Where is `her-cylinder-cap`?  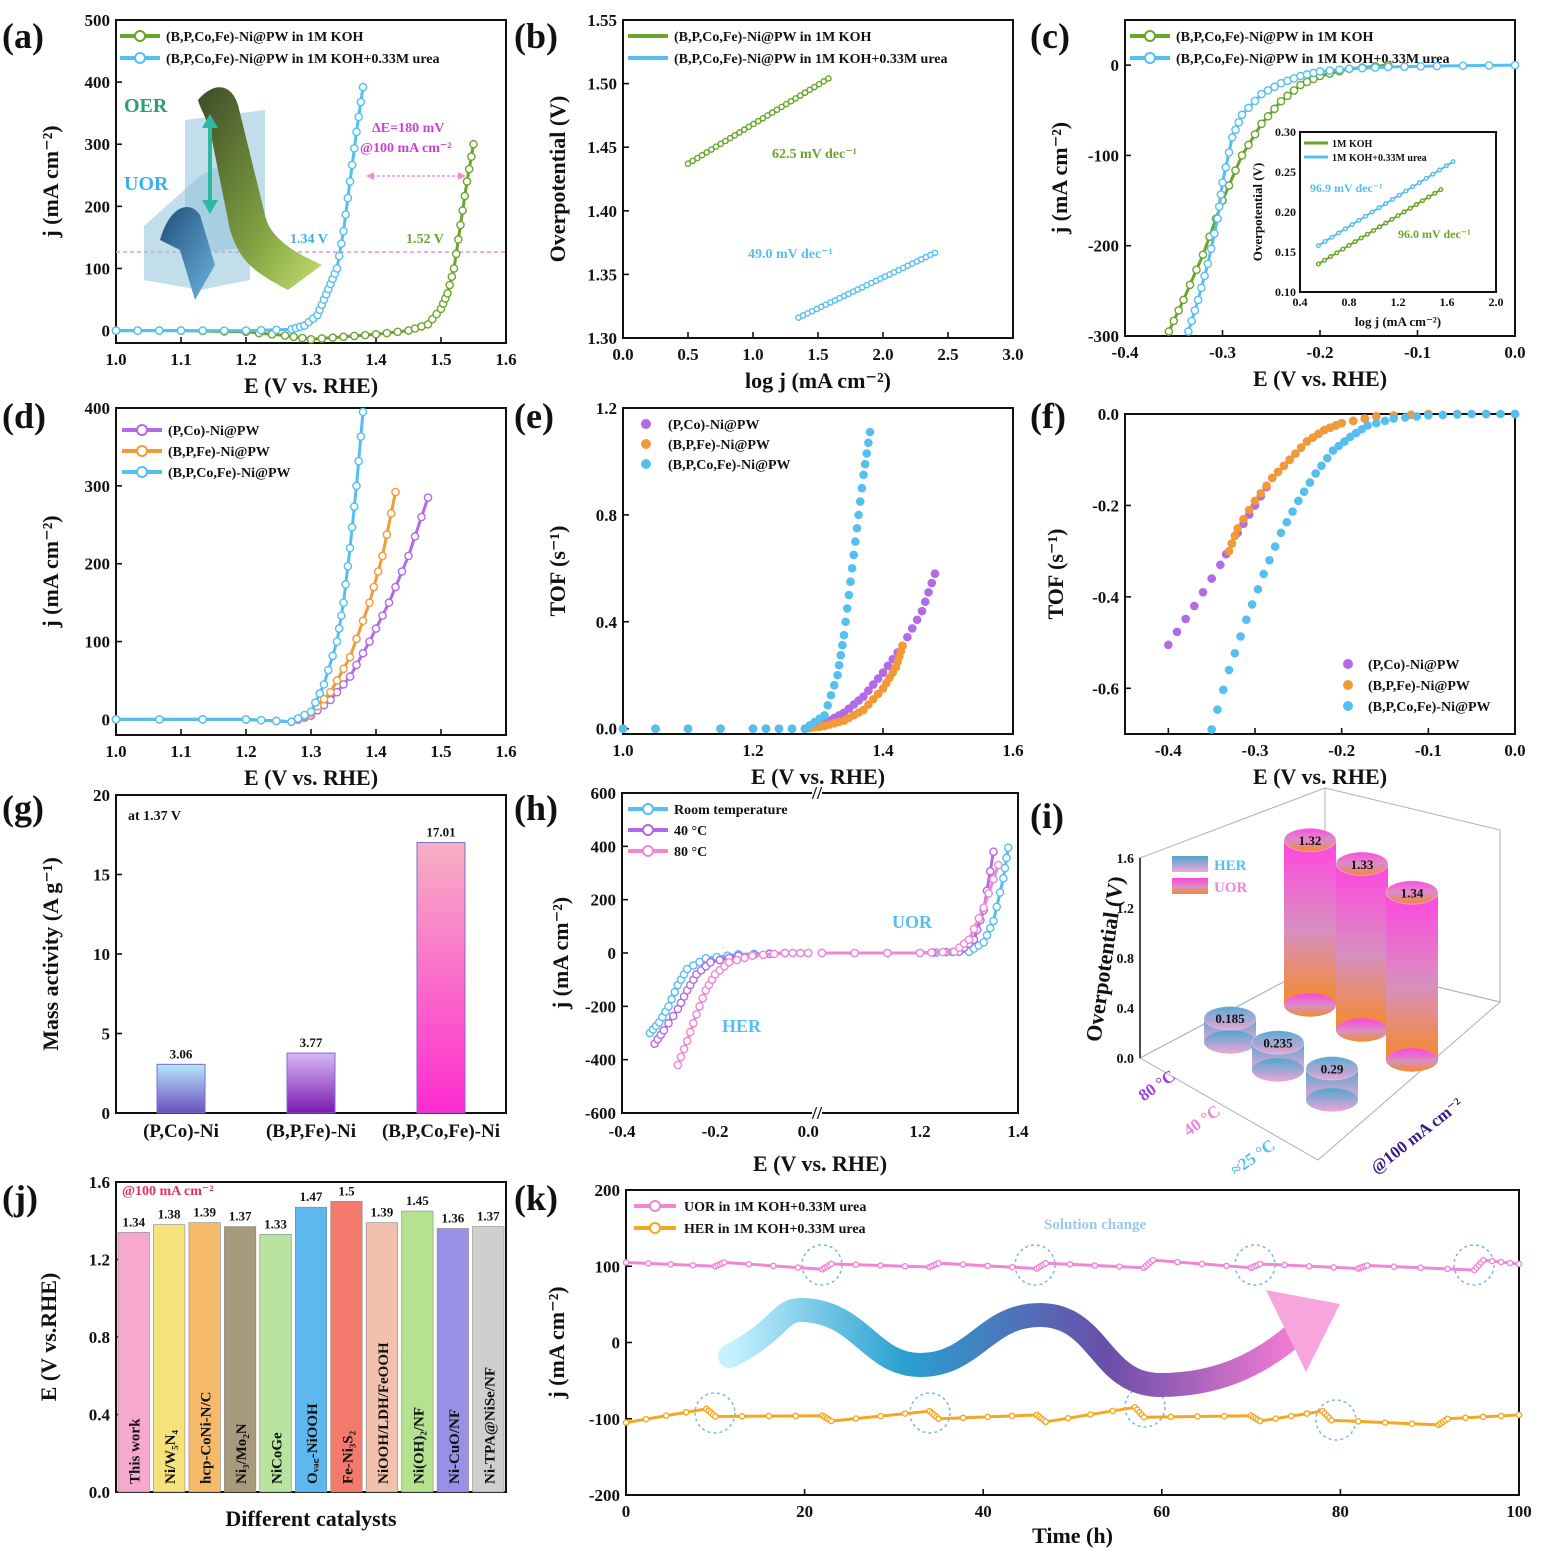
her-cylinder-cap is located at coordinates (1332, 1068).